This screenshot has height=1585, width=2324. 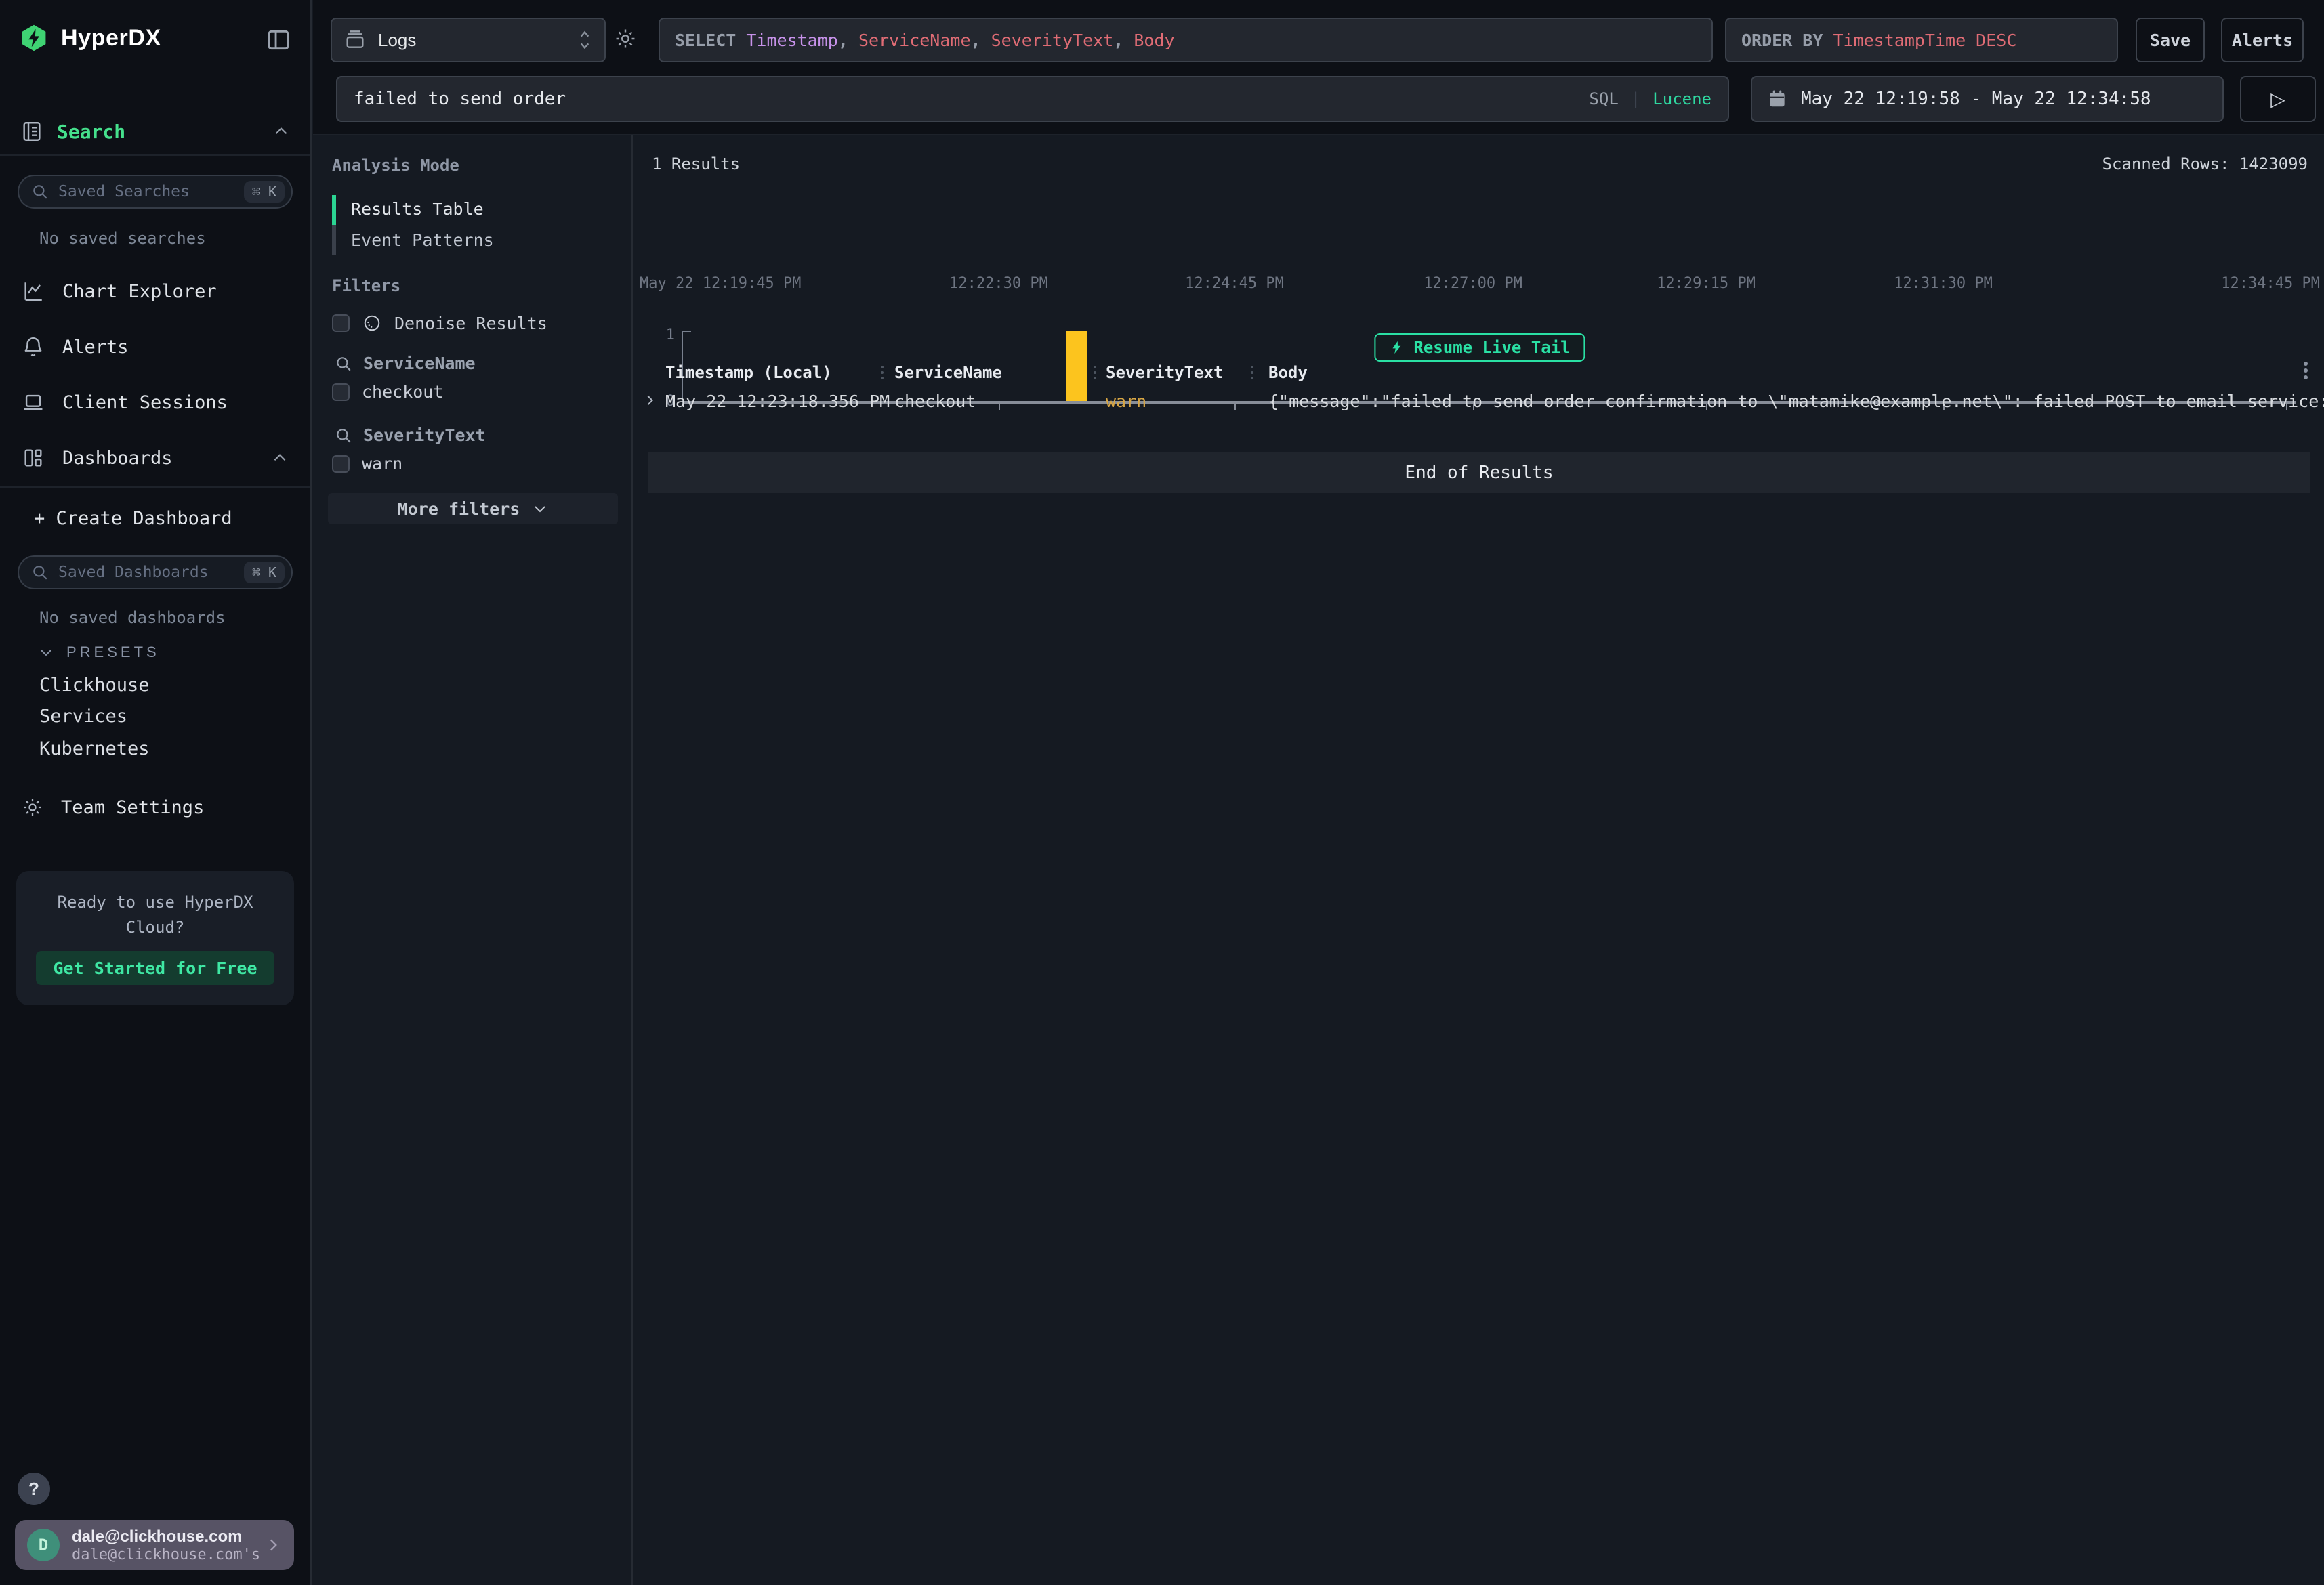 What do you see at coordinates (1076, 366) in the screenshot?
I see `histogram-bar` at bounding box center [1076, 366].